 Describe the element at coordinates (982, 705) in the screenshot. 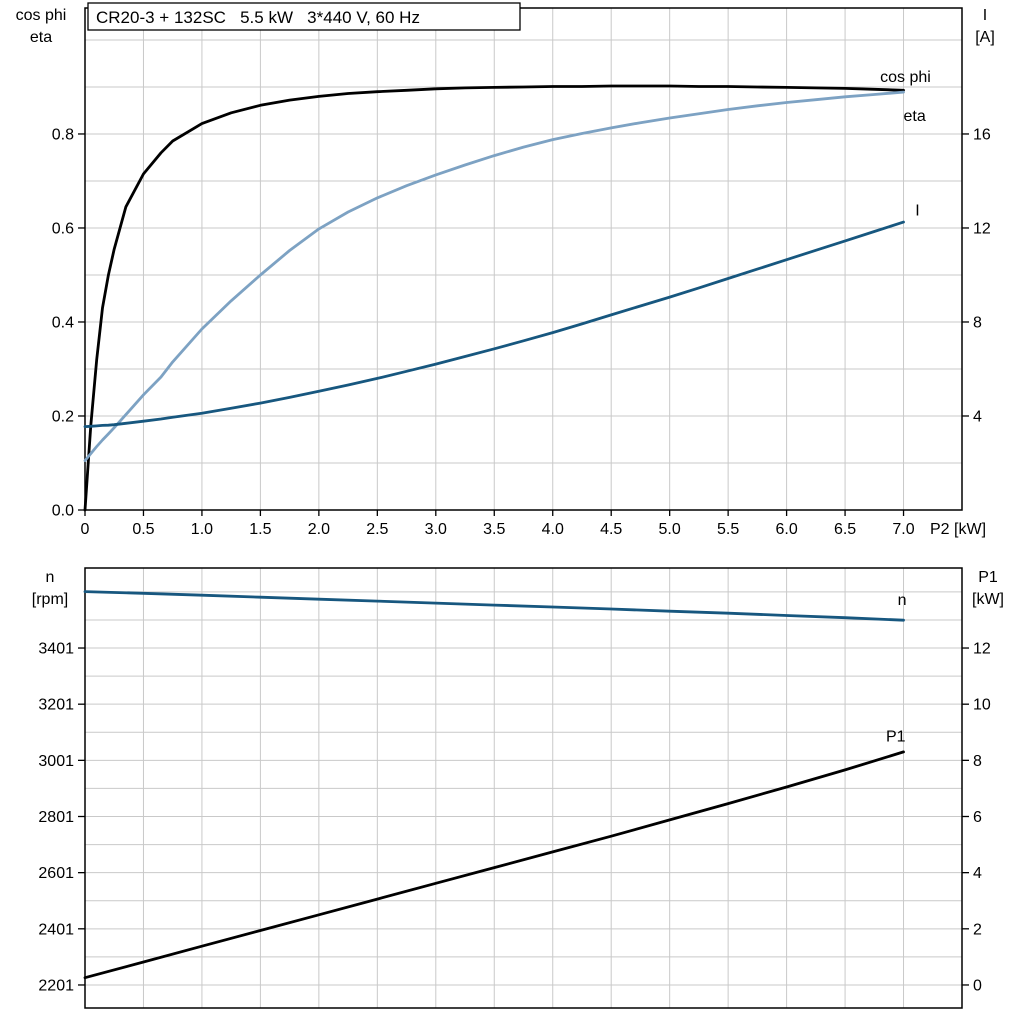

I see `svg-text: 10` at that location.